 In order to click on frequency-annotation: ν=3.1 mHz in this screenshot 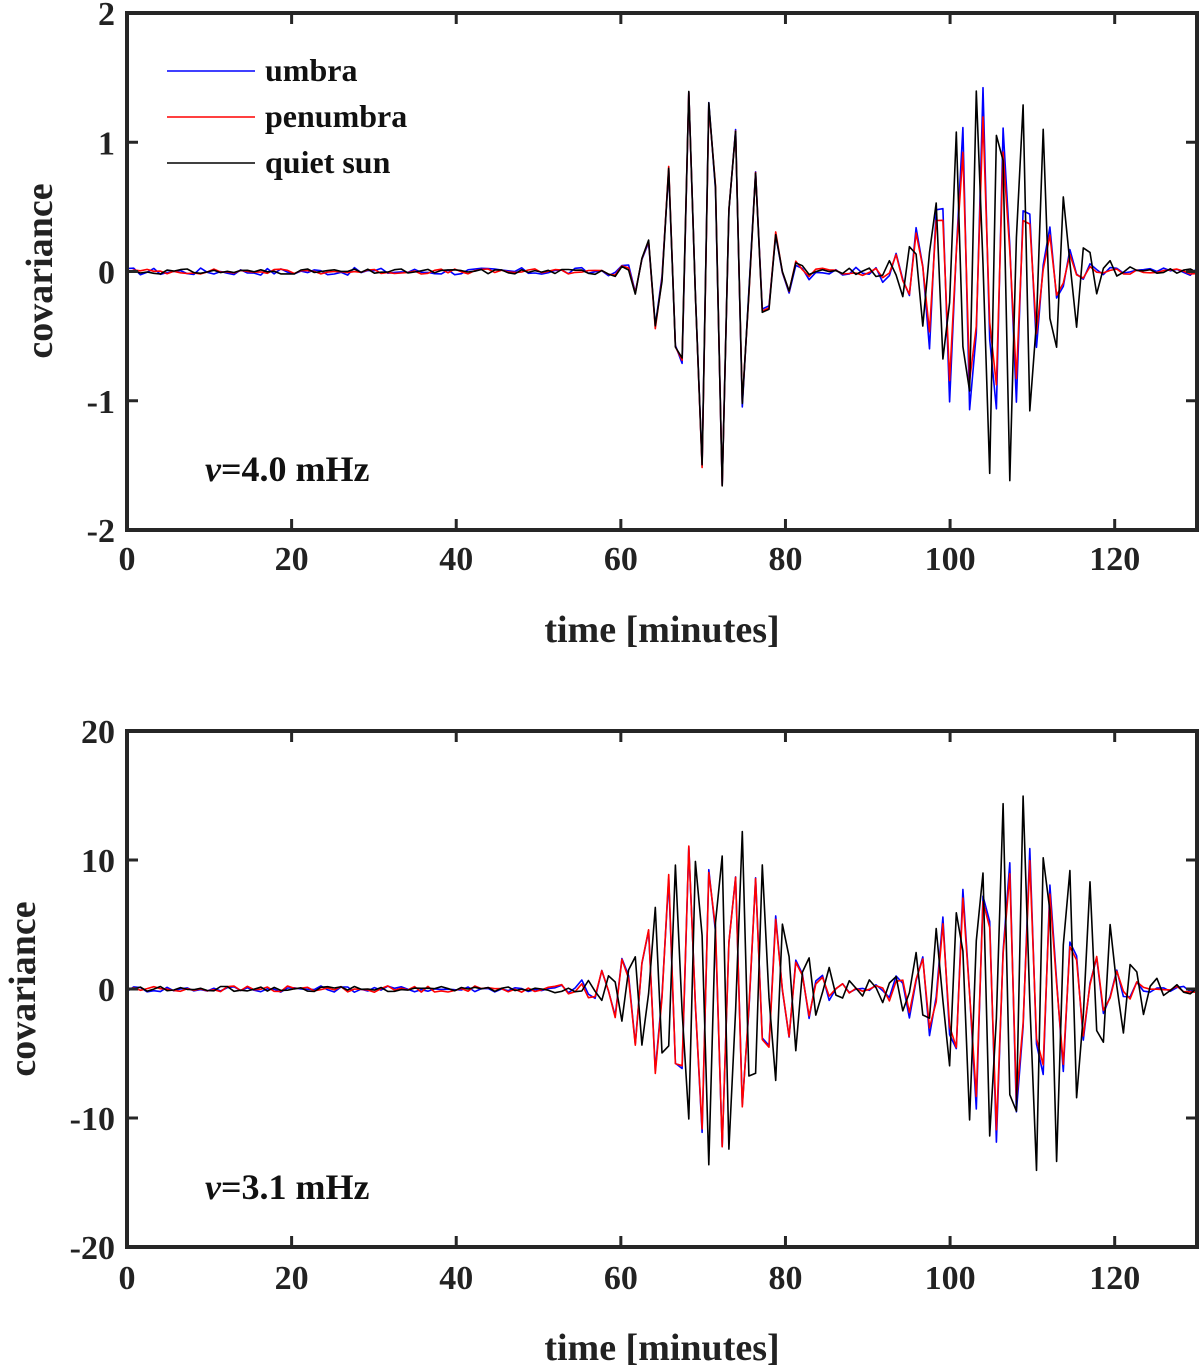, I will do `click(287, 1187)`.